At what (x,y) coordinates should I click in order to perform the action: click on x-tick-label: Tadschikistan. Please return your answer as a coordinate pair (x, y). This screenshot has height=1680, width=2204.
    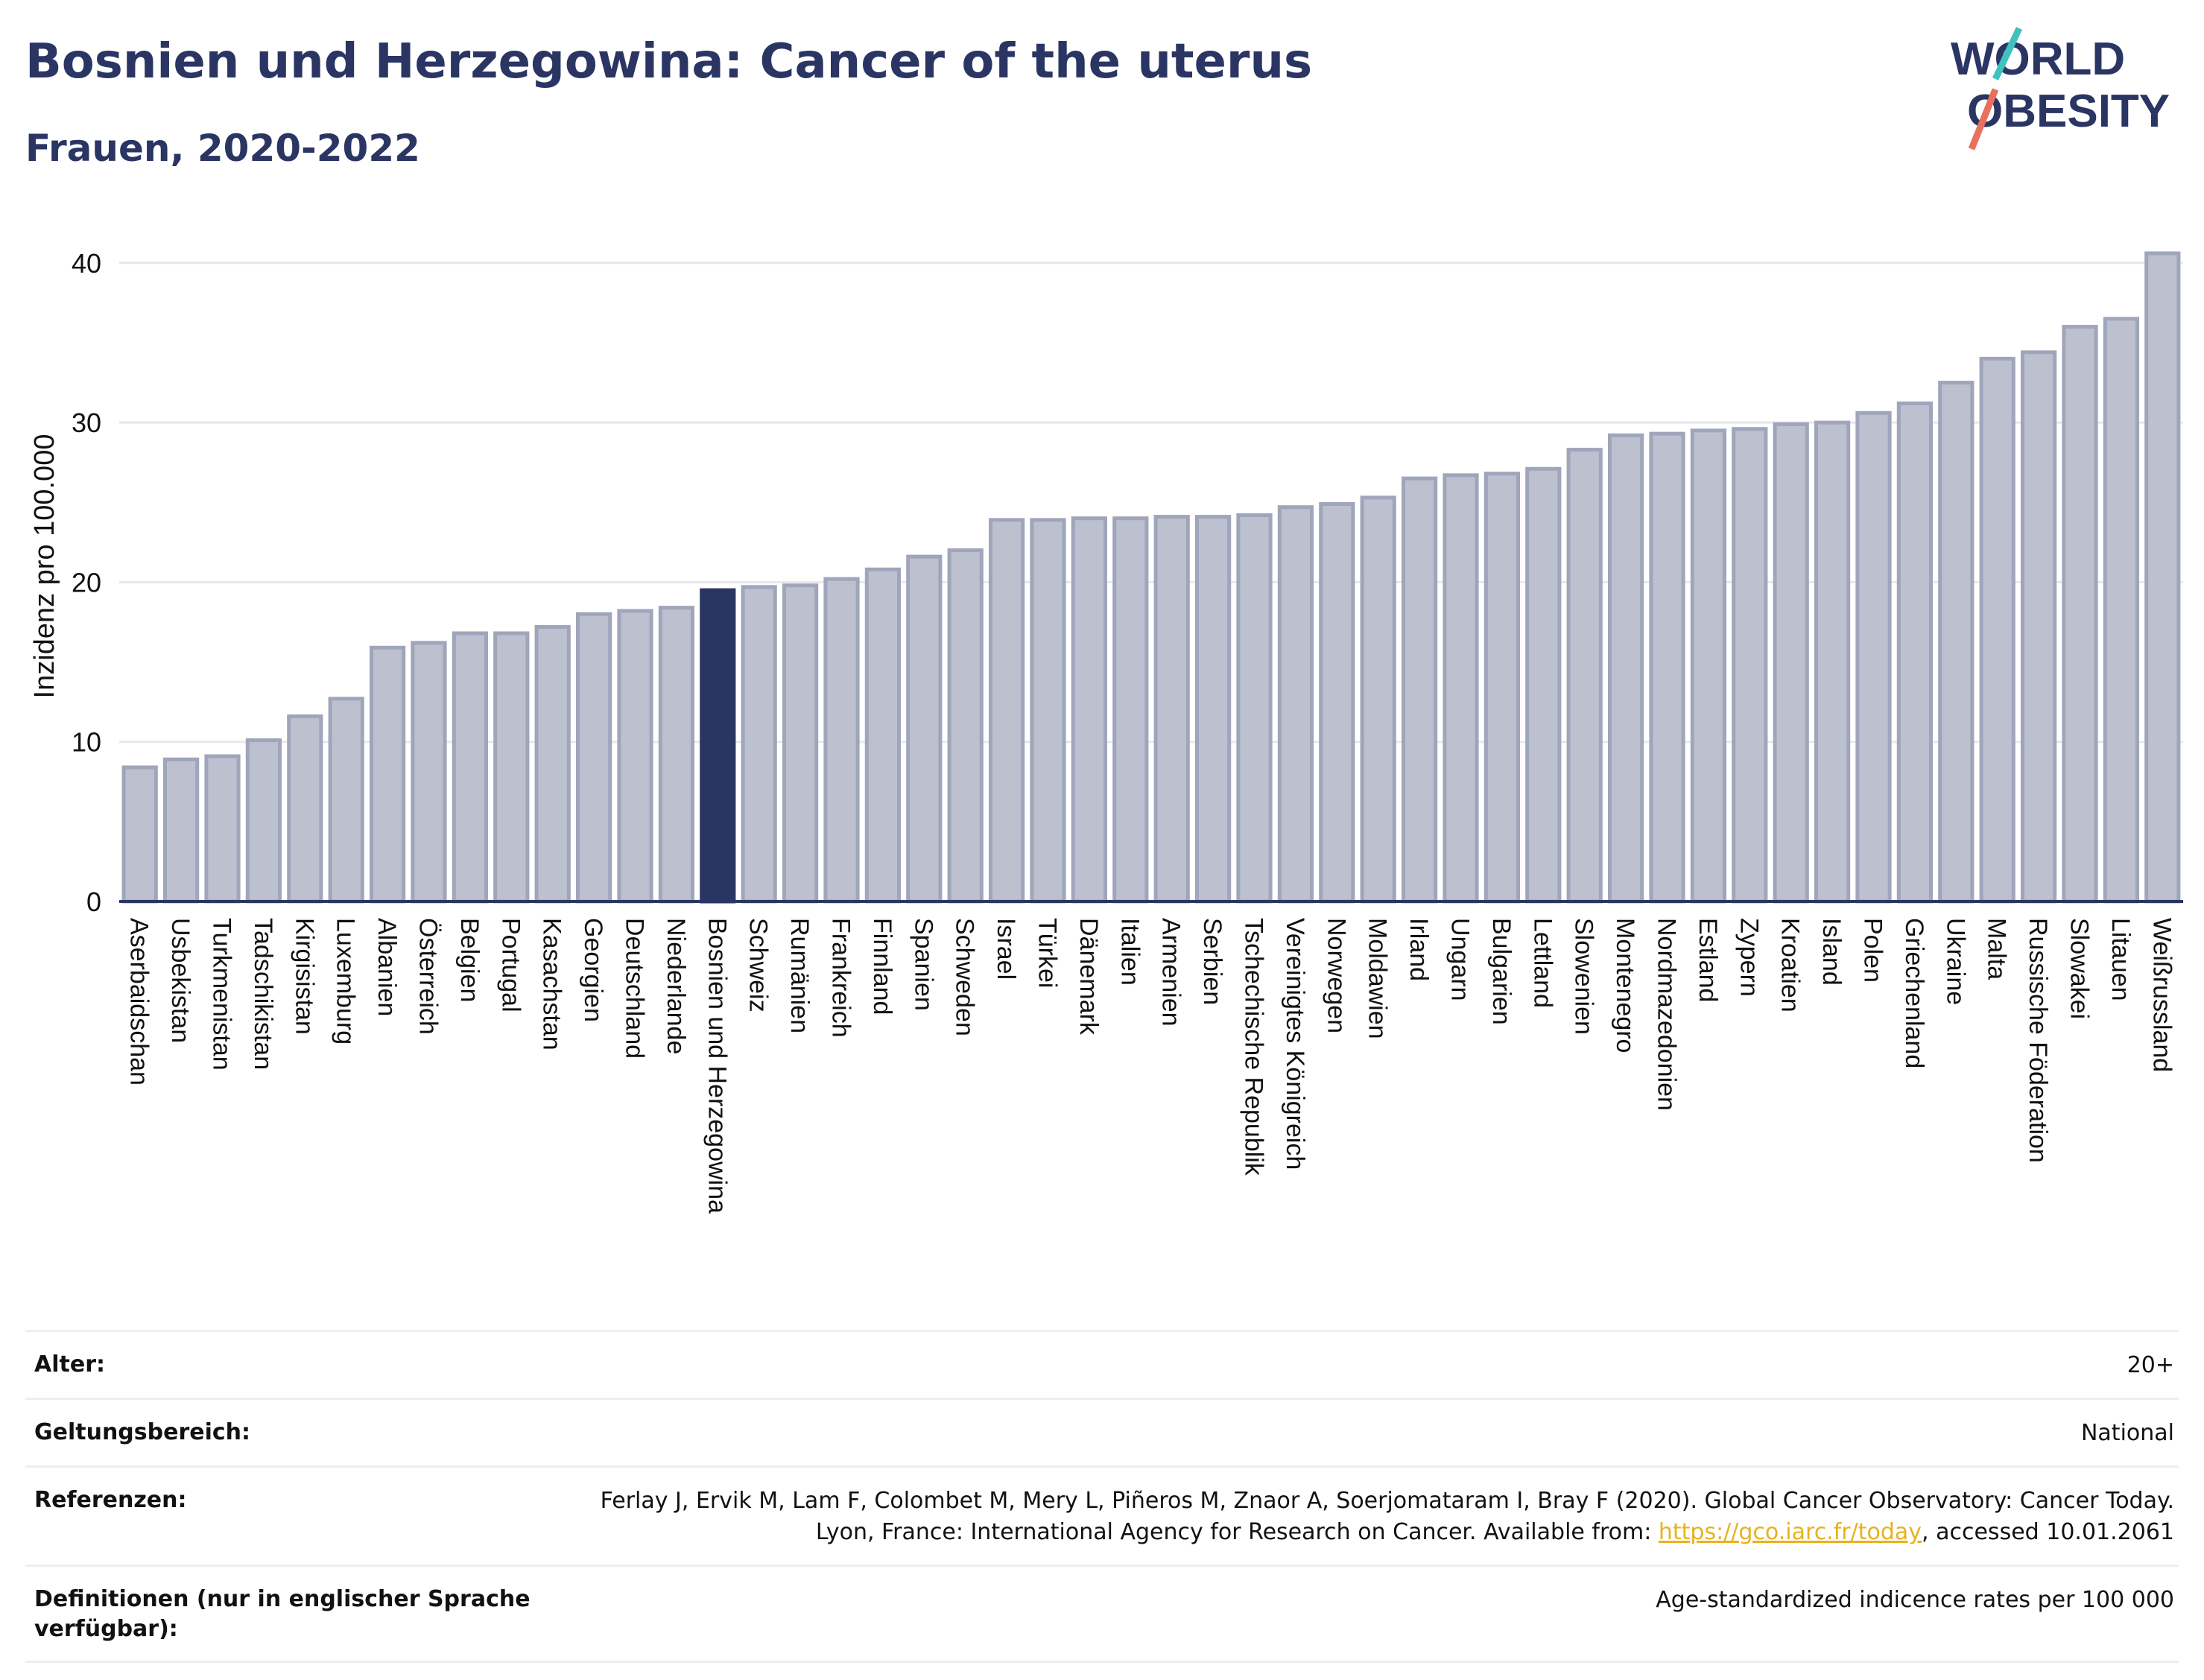
    Looking at the image, I should click on (263, 994).